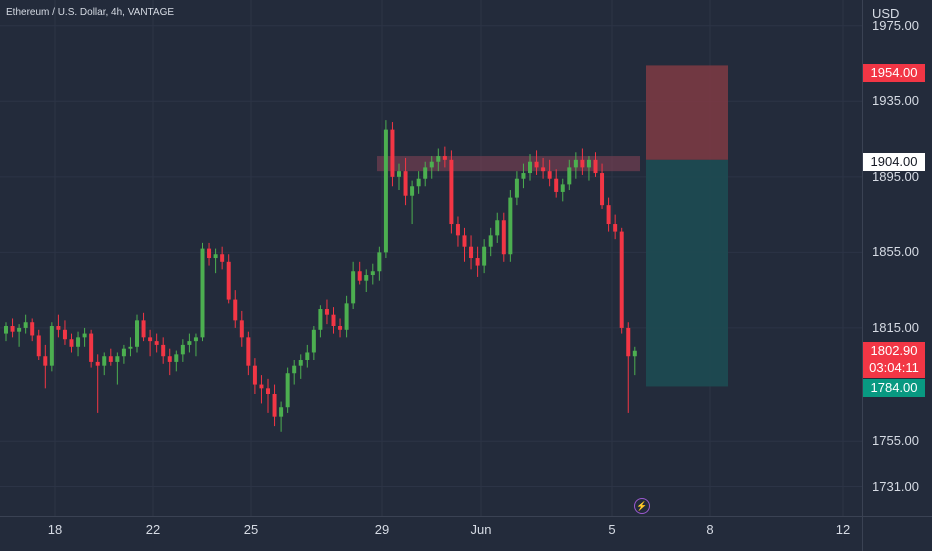 The image size is (932, 551). I want to click on price-tick-label: 1855.00, so click(895, 252).